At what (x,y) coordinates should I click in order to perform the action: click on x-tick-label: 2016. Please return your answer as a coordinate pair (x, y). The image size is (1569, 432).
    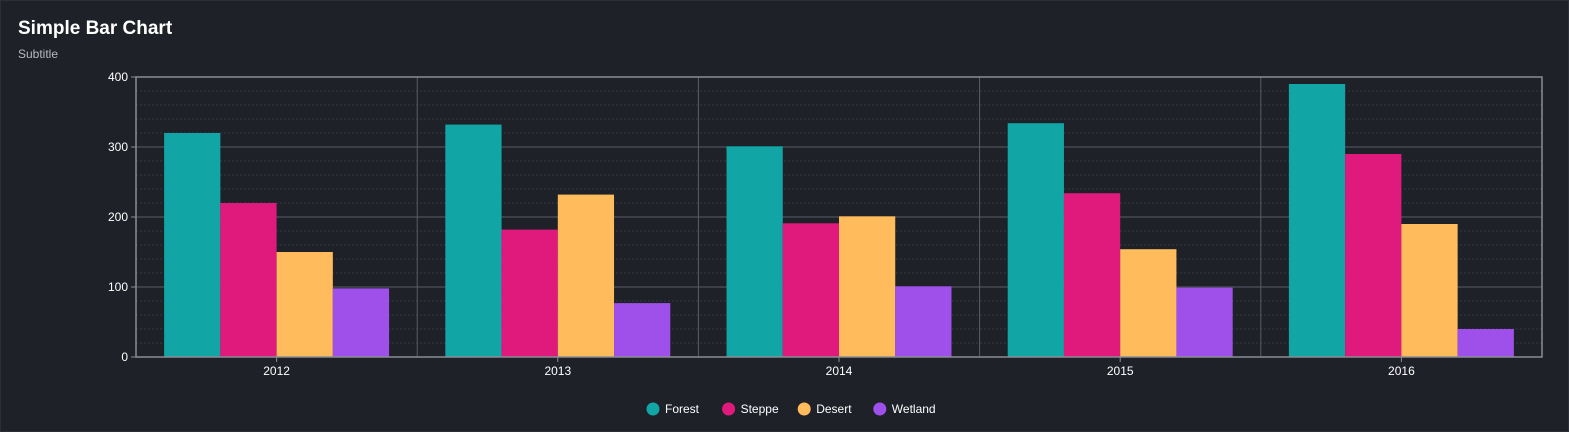
    Looking at the image, I should click on (1401, 371).